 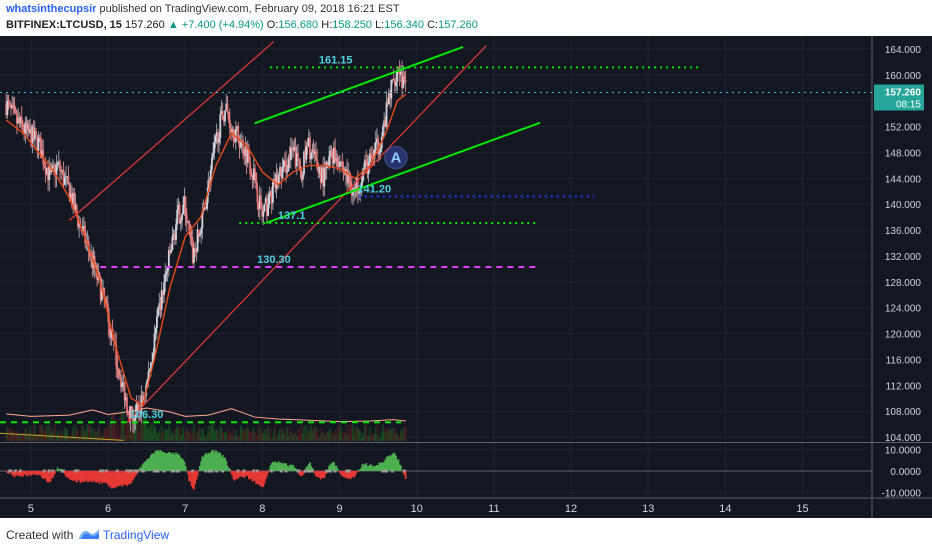 I want to click on tradingview-logo-icon, so click(x=89, y=534).